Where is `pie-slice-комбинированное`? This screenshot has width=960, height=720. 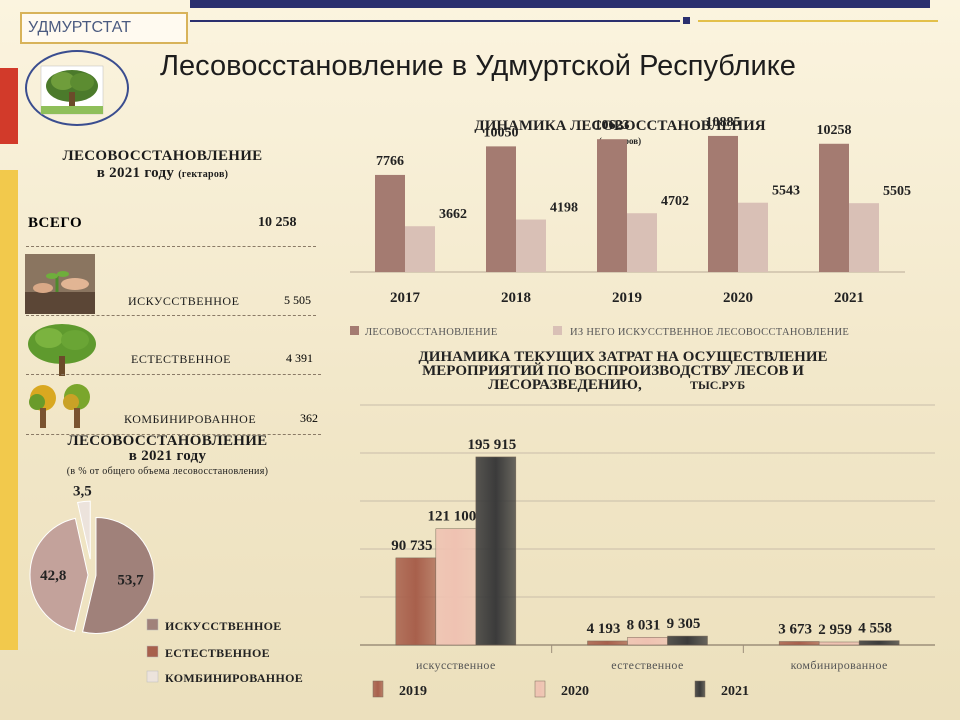 pie-slice-комбинированное is located at coordinates (83, 530).